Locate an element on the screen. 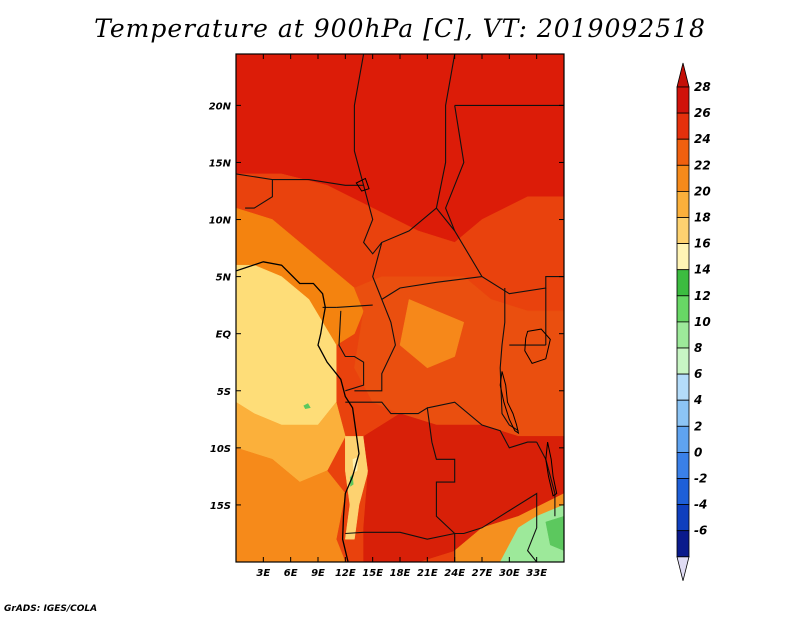 The image size is (800, 618). colorbar-label: -2 is located at coordinates (700, 479).